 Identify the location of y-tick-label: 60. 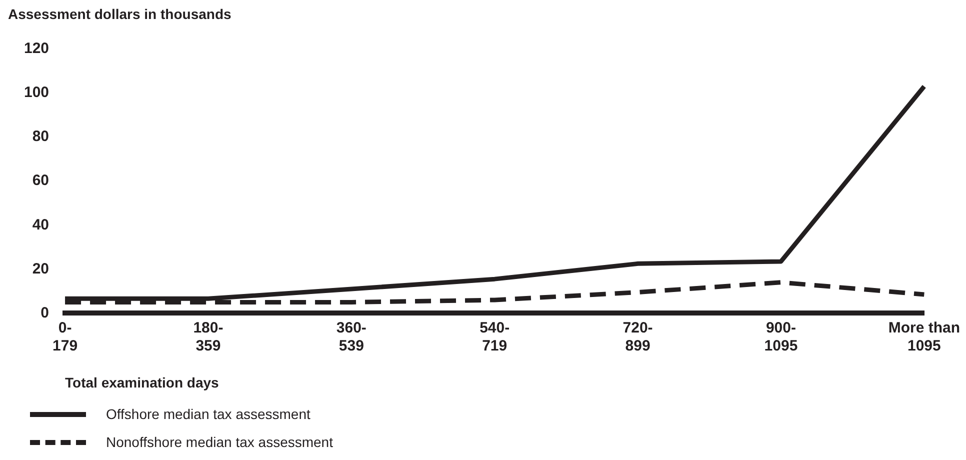
(41, 181).